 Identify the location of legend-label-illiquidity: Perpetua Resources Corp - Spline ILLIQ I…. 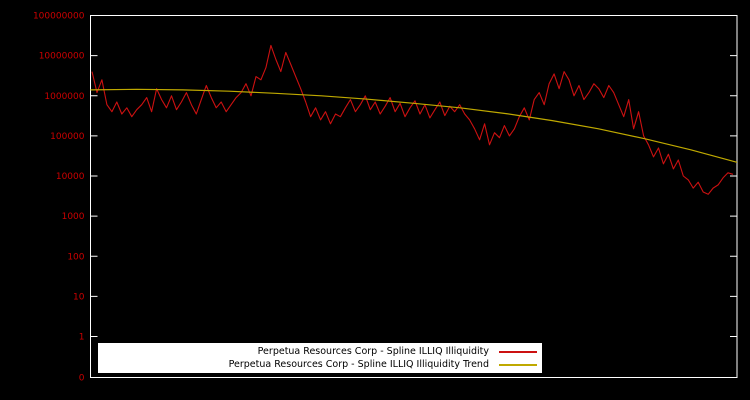
(373, 351).